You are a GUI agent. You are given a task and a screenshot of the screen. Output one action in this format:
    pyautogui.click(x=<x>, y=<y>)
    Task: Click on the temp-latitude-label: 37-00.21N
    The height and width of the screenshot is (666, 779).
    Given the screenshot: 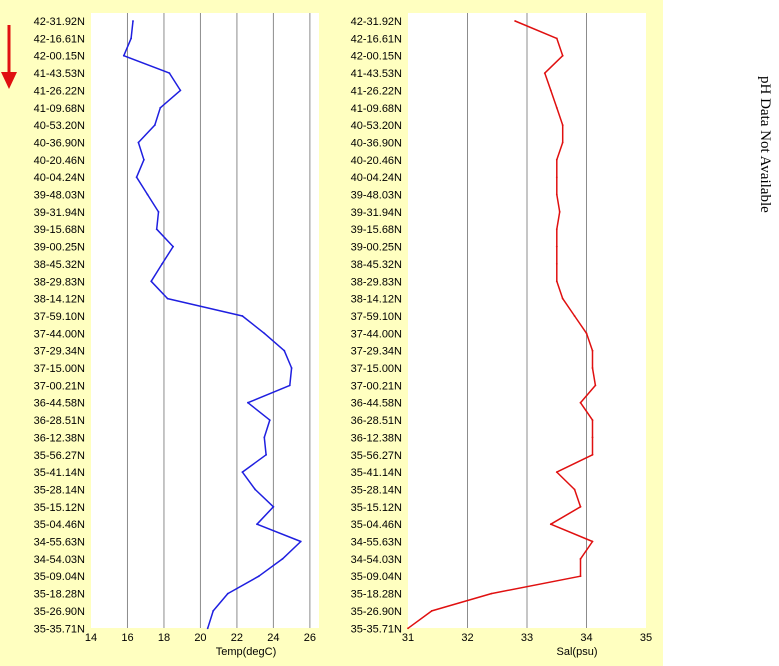 What is the action you would take?
    pyautogui.click(x=59, y=386)
    